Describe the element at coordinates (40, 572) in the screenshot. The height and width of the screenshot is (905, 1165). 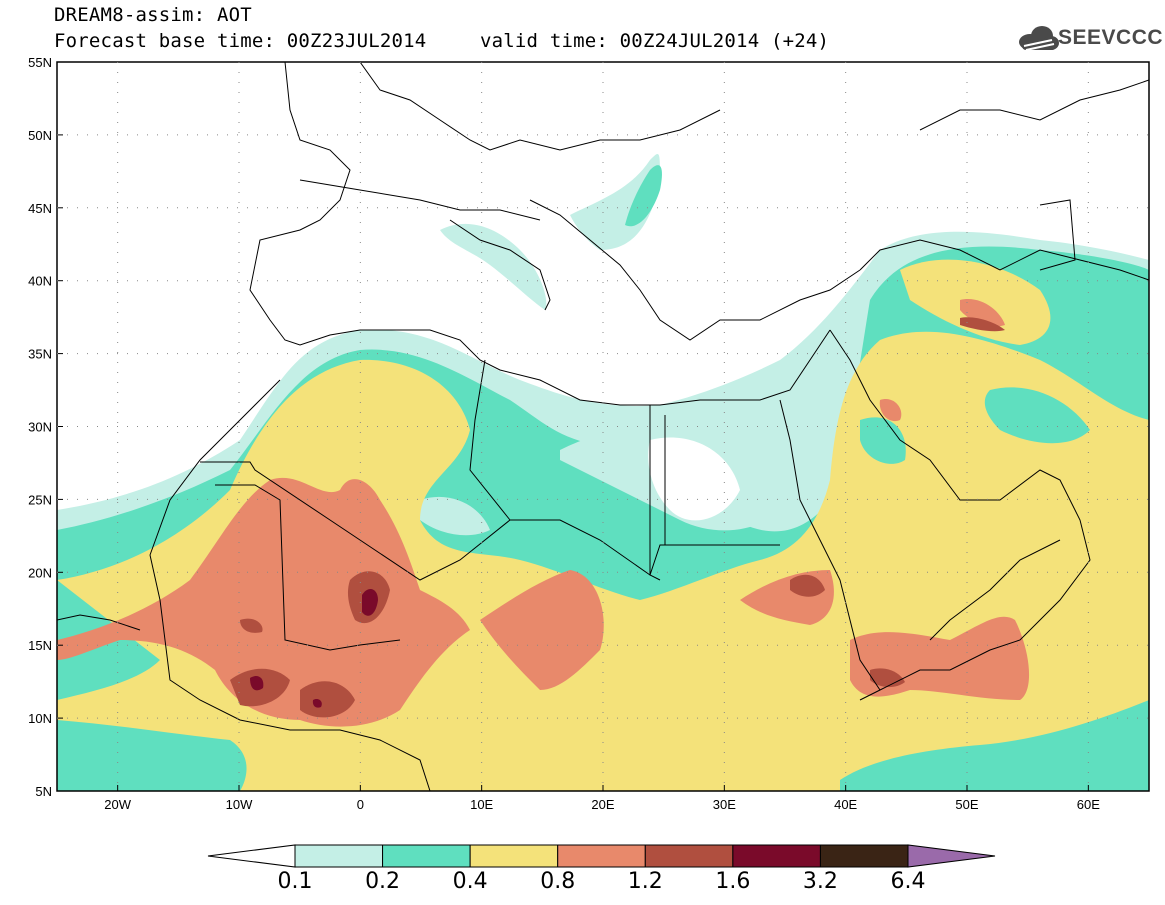
I see `lat-tick-label: 20N` at that location.